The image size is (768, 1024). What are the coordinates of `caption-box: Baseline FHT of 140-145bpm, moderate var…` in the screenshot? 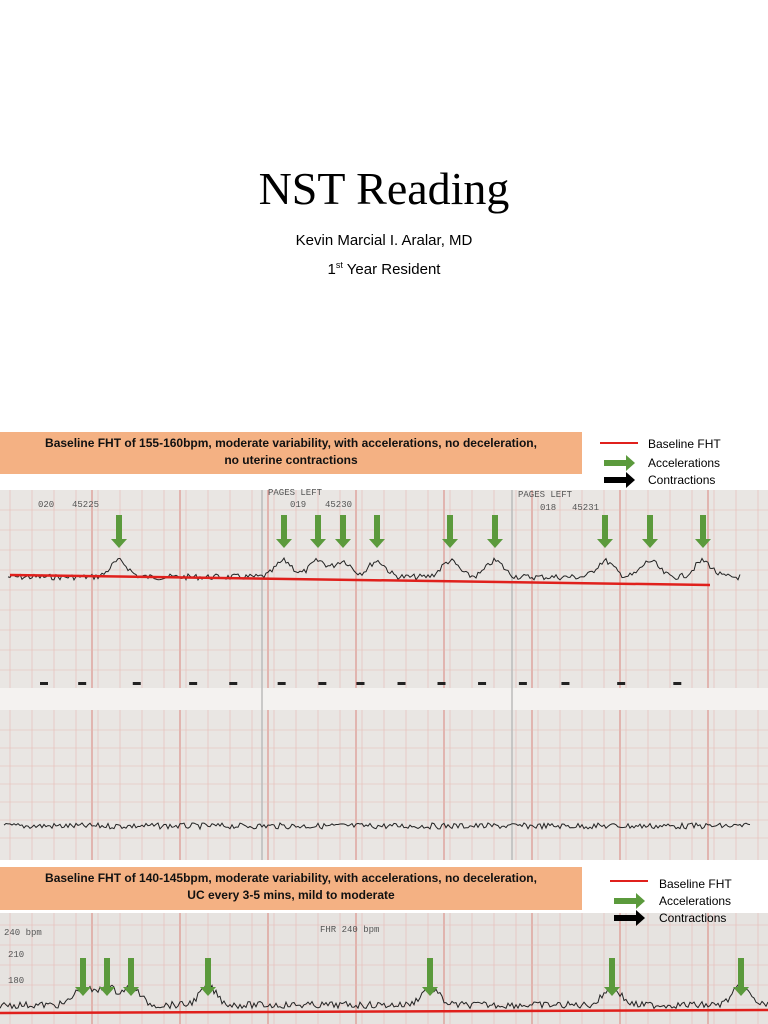 It's located at (291, 888).